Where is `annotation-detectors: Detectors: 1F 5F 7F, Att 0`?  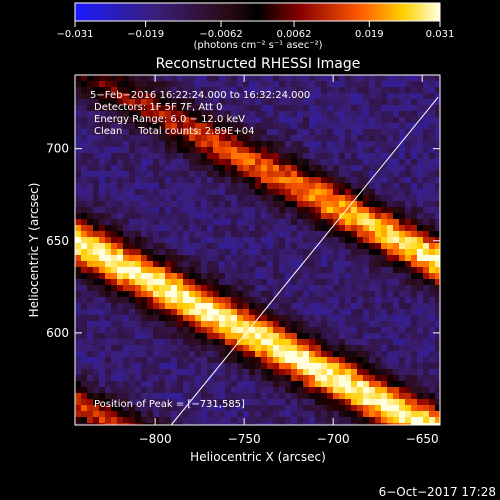
annotation-detectors: Detectors: 1F 5F 7F, Att 0 is located at coordinates (158, 107).